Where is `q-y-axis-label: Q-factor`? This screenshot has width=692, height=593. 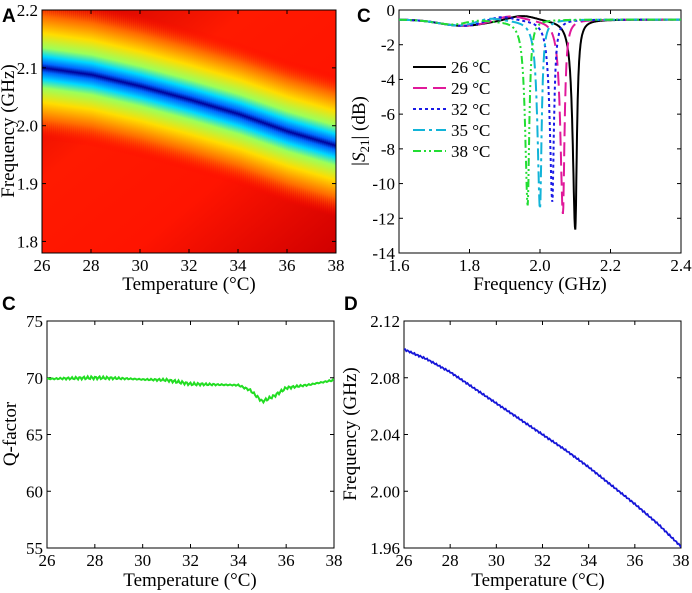 q-y-axis-label: Q-factor is located at coordinates (10, 433).